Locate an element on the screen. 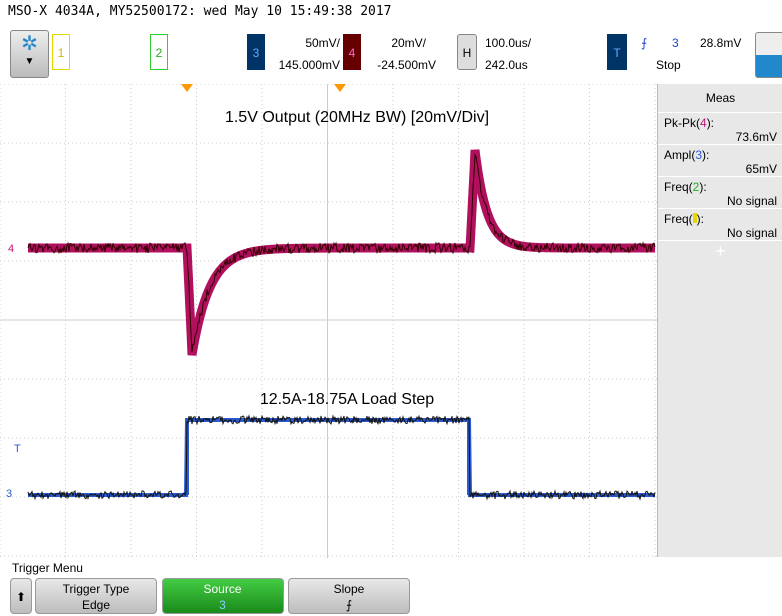 This screenshot has height=616, width=782. trigger-level: 28.8mV is located at coordinates (721, 43).